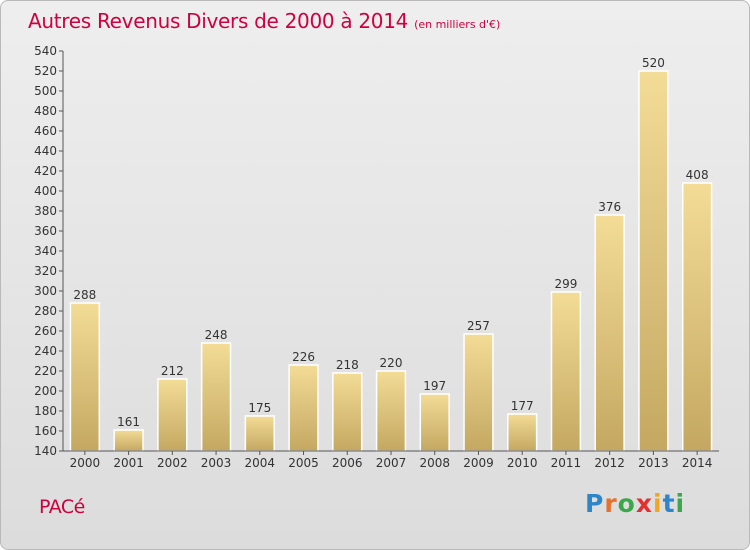 This screenshot has width=750, height=550. Describe the element at coordinates (653, 261) in the screenshot. I see `bar-2013` at that location.